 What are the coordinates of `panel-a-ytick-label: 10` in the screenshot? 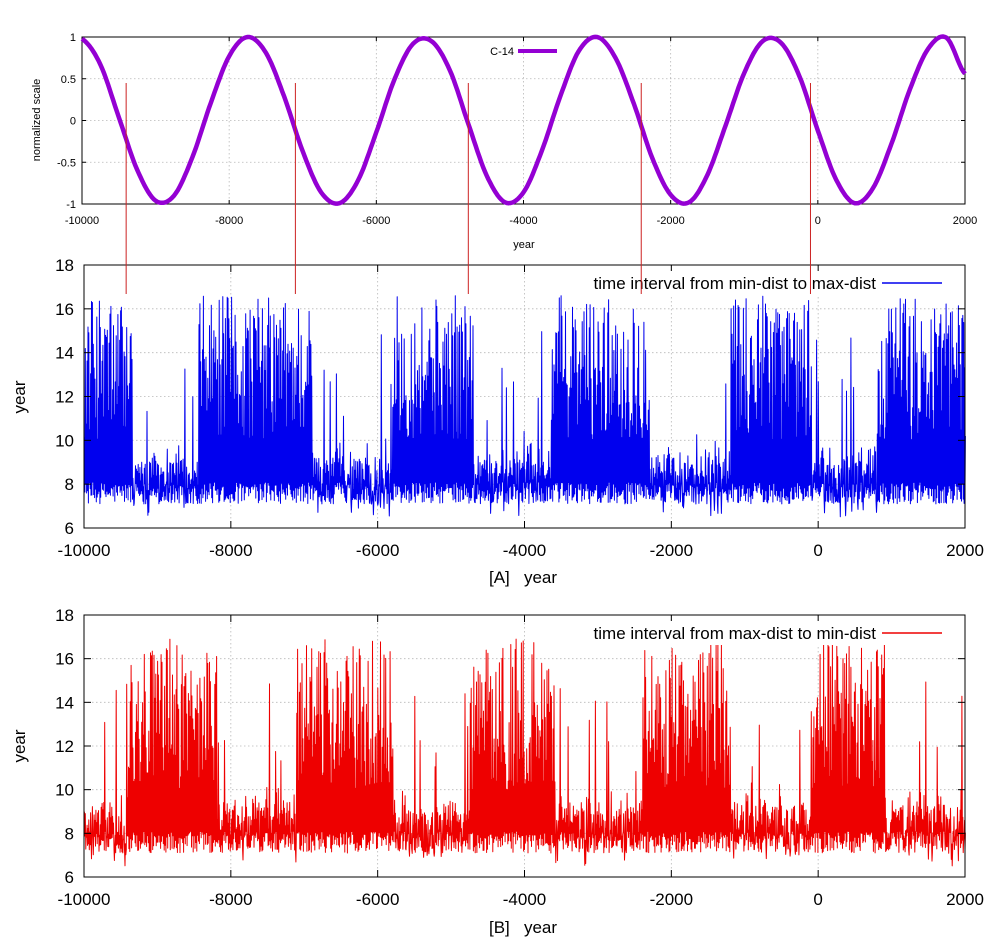 It's located at (64, 440).